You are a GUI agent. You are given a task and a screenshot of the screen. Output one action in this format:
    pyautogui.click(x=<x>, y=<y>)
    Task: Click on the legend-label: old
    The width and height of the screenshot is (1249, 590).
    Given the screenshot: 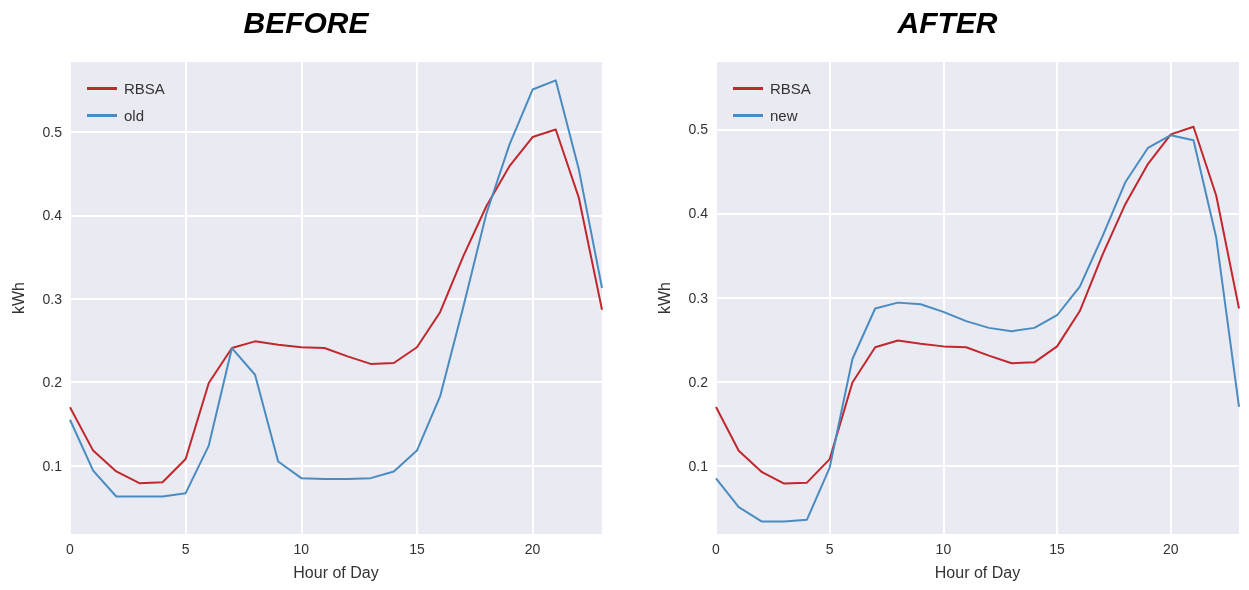 What is the action you would take?
    pyautogui.click(x=134, y=115)
    